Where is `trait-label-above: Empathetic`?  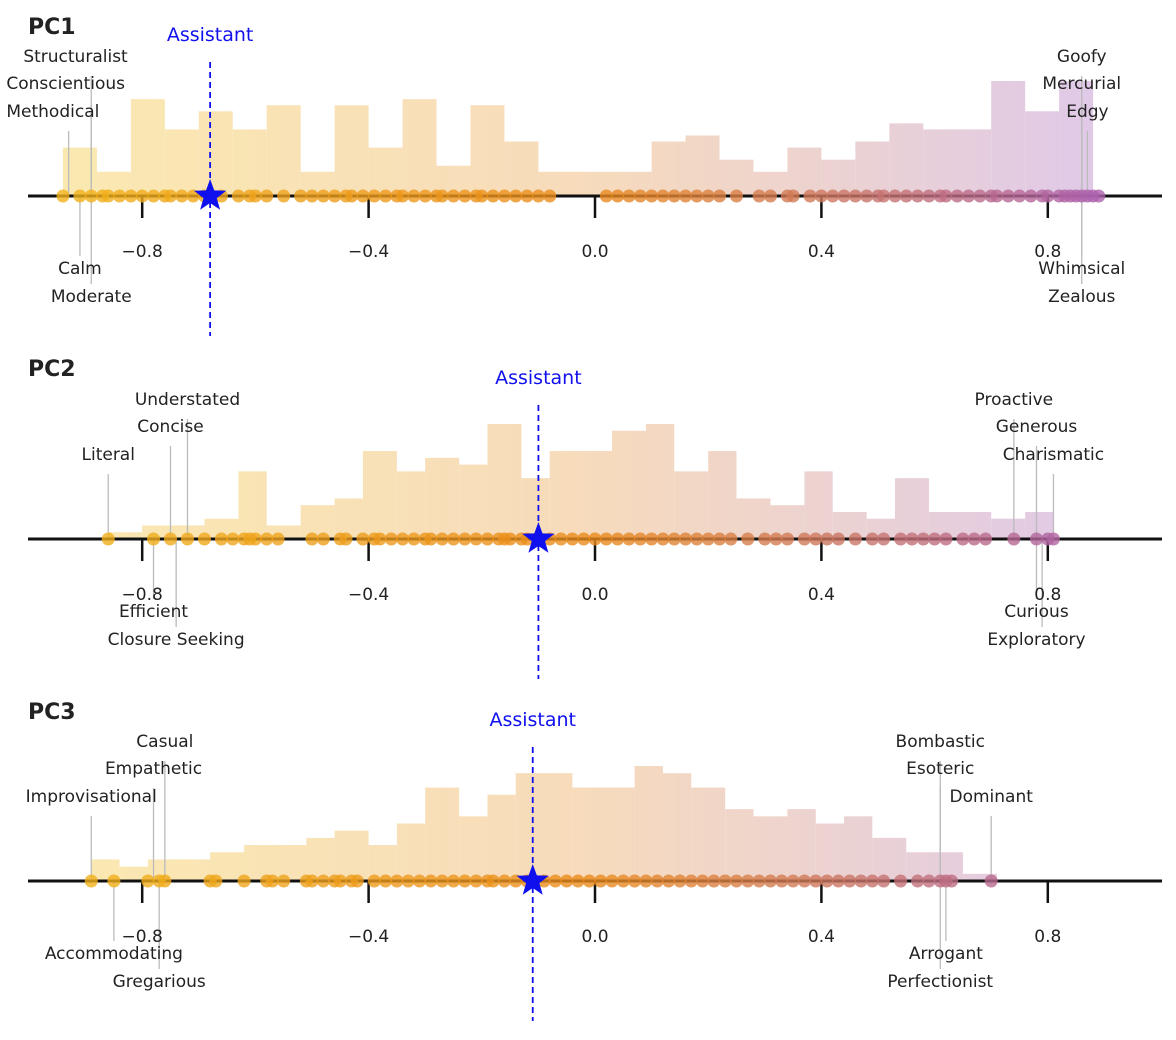
trait-label-above: Empathetic is located at coordinates (153, 769).